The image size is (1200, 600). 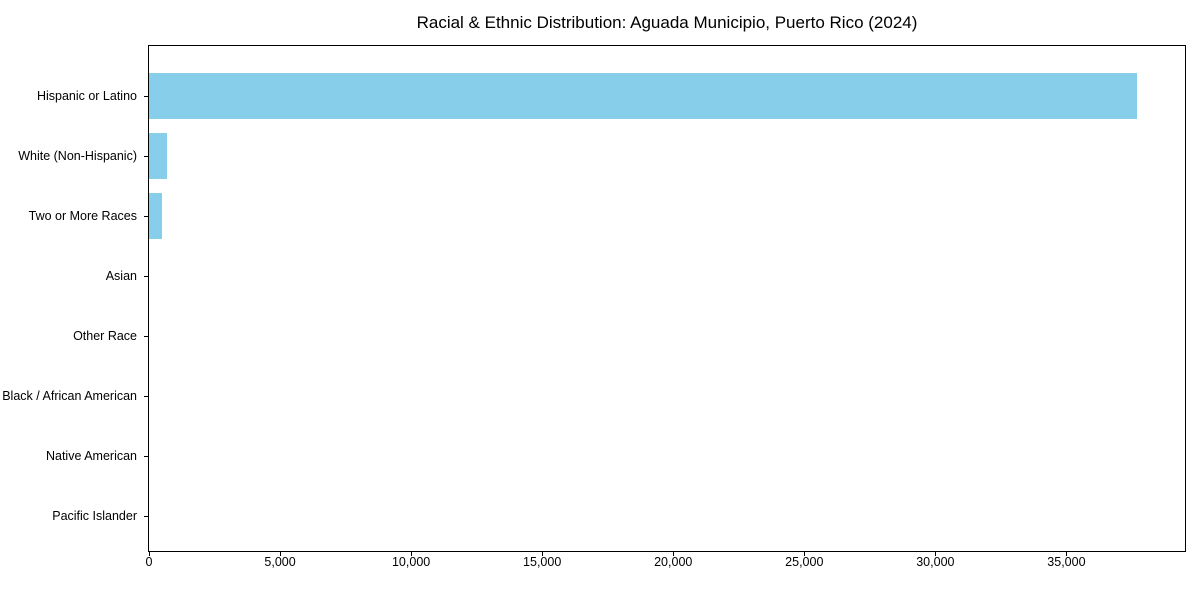 I want to click on y-tick-label: Pacific Islander, so click(x=94, y=516).